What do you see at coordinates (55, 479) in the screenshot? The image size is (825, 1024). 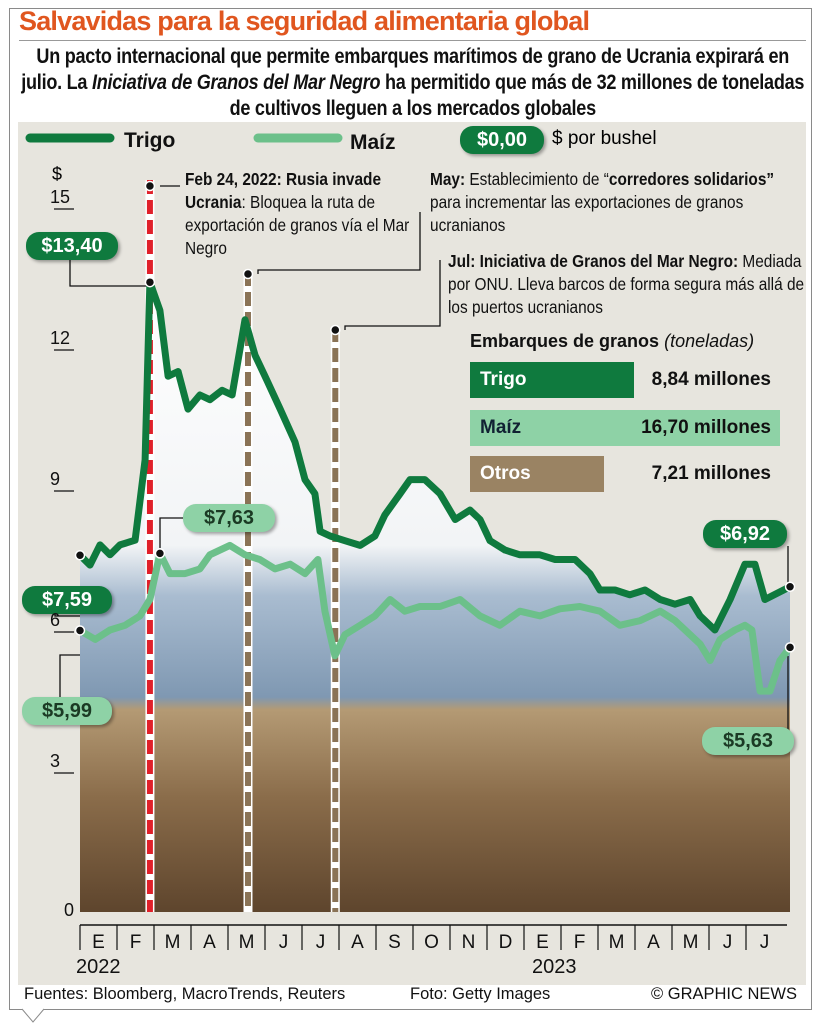 I see `y-tick-label: 9` at bounding box center [55, 479].